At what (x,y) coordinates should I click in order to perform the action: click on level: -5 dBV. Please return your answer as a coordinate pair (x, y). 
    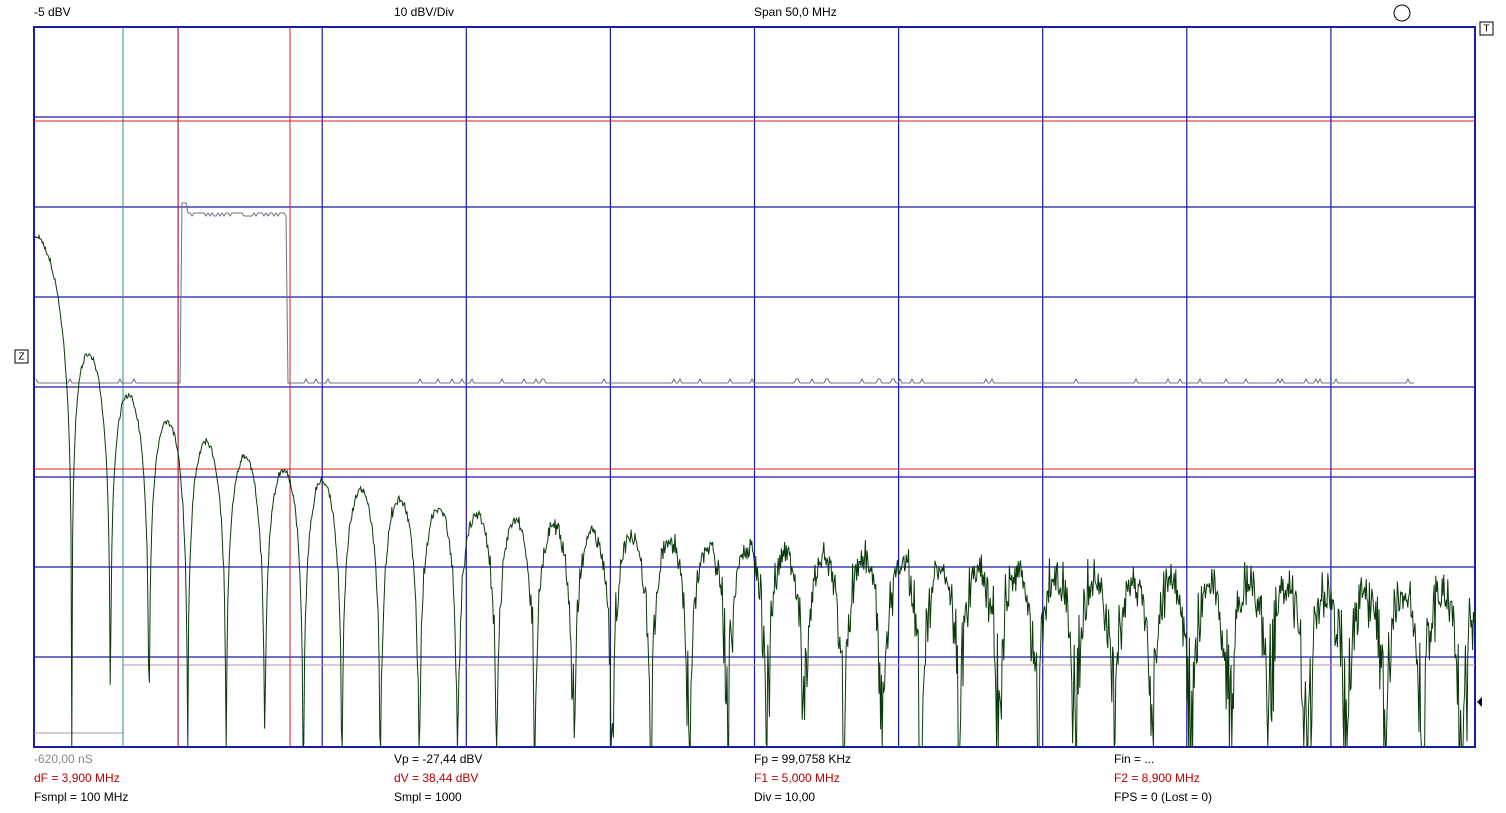
    Looking at the image, I should click on (52, 12).